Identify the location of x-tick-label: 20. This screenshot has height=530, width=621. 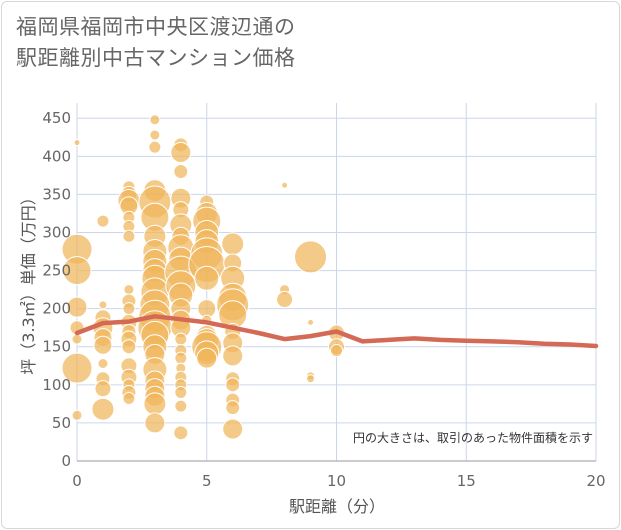
(595, 481).